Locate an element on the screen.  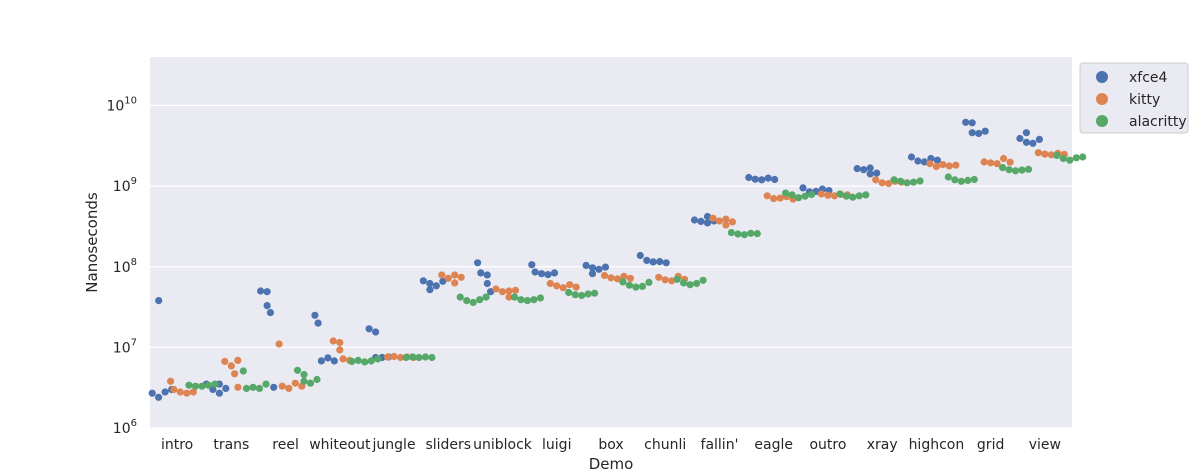
legend-label-alacritty: alacritty is located at coordinates (1158, 122).